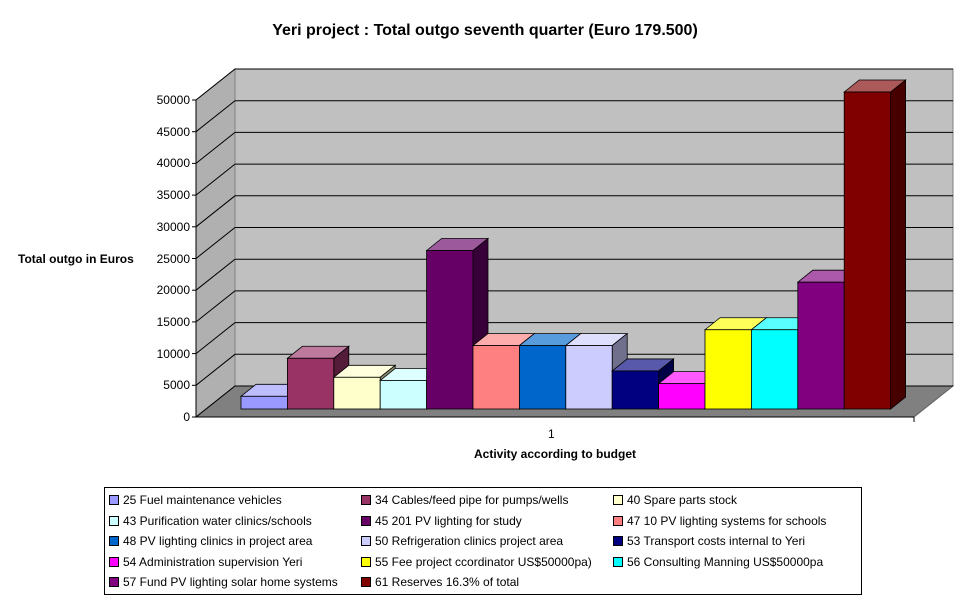  What do you see at coordinates (682, 500) in the screenshot?
I see `legend-label: 40 Spare parts stock` at bounding box center [682, 500].